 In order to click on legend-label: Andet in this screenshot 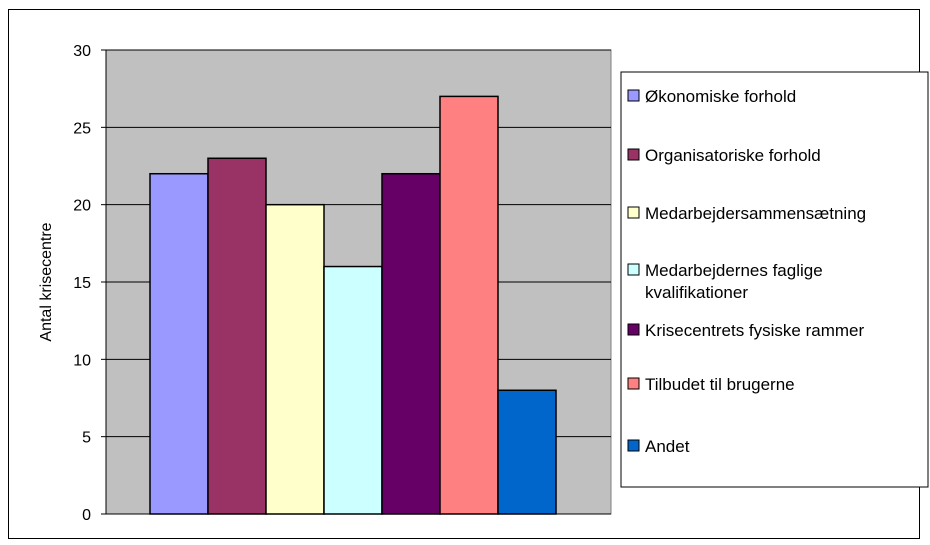, I will do `click(667, 446)`.